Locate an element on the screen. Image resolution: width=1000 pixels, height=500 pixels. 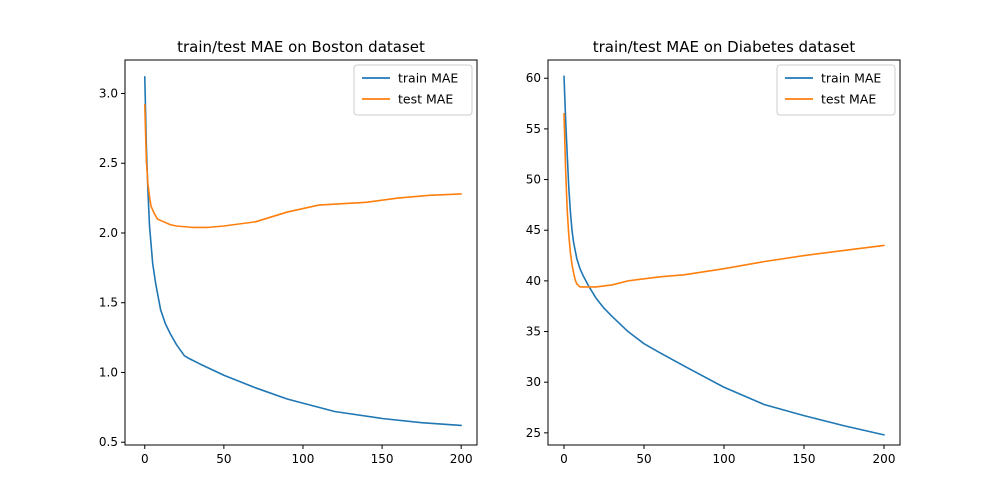
y-tick-label: 2.0 is located at coordinates (108, 233).